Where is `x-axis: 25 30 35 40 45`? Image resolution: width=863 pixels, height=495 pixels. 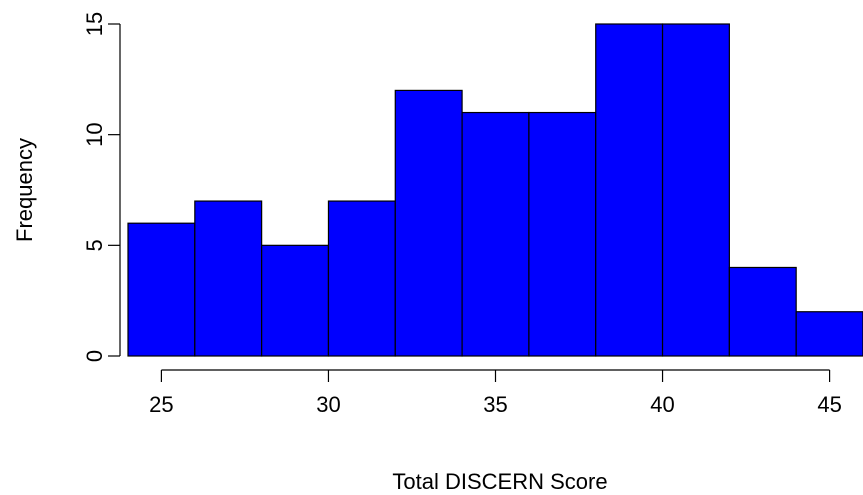
x-axis: 25 30 35 40 45 is located at coordinates (495, 393).